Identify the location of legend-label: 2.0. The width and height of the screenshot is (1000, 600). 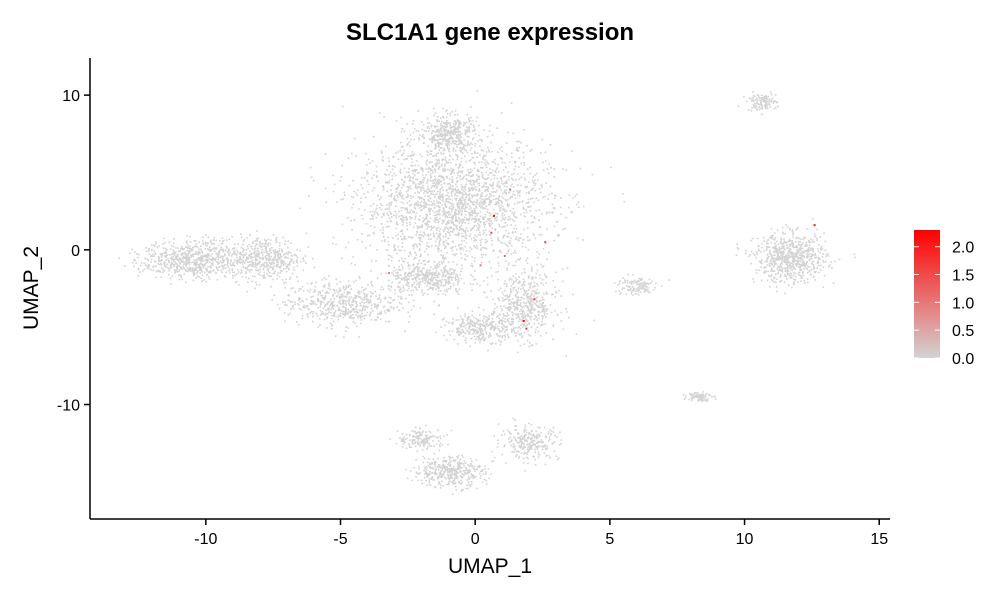
(963, 248).